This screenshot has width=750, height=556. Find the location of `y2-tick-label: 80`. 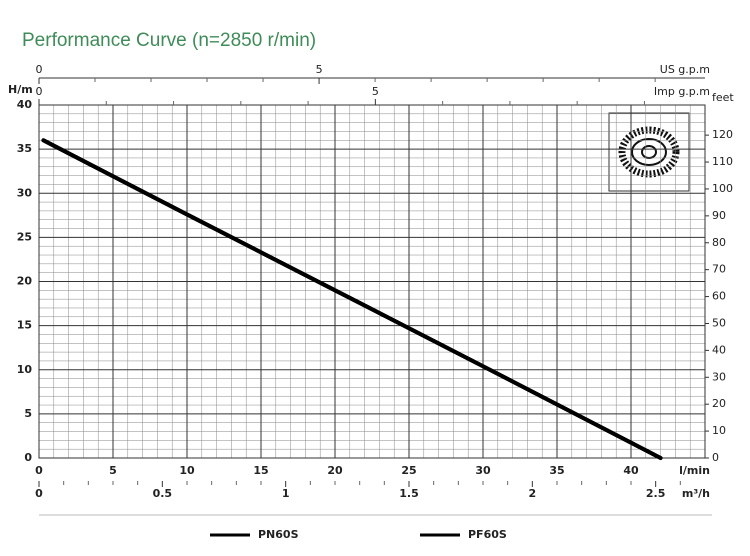

y2-tick-label: 80 is located at coordinates (719, 242).